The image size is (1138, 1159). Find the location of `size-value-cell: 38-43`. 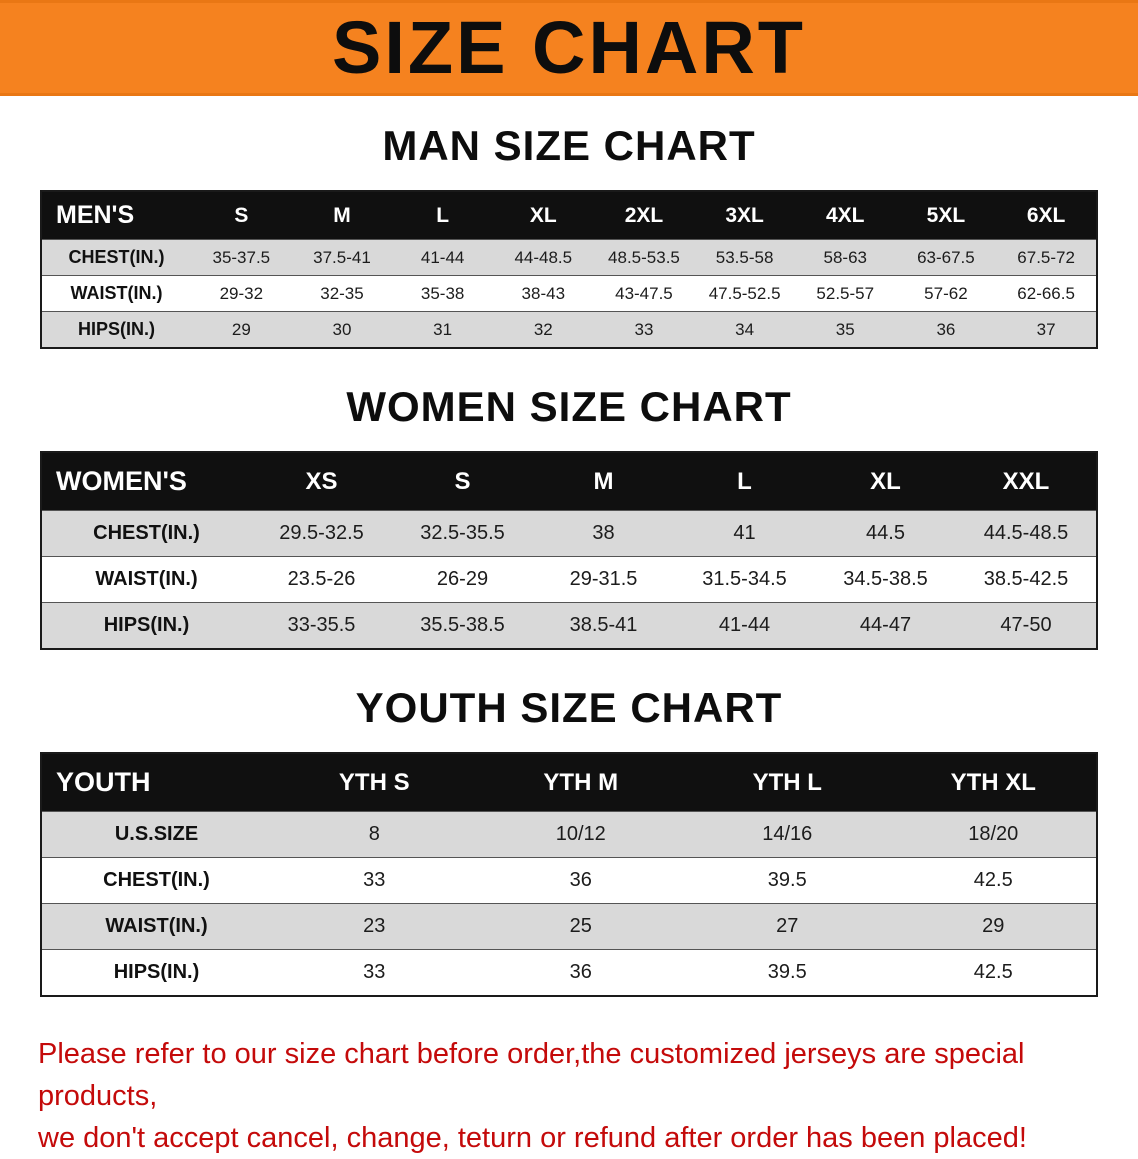

size-value-cell: 38-43 is located at coordinates (543, 293).